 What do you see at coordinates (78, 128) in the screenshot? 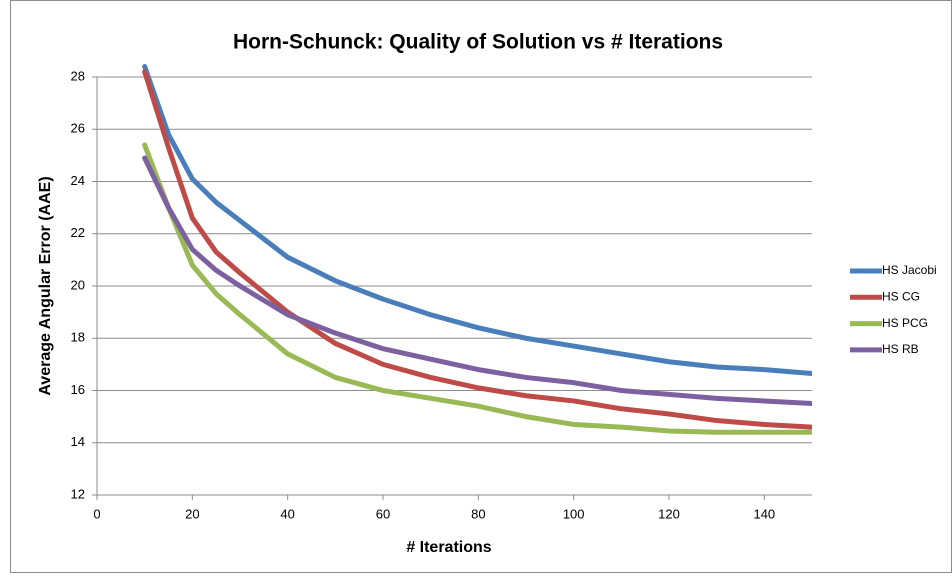
I see `y-tick-label: 26` at bounding box center [78, 128].